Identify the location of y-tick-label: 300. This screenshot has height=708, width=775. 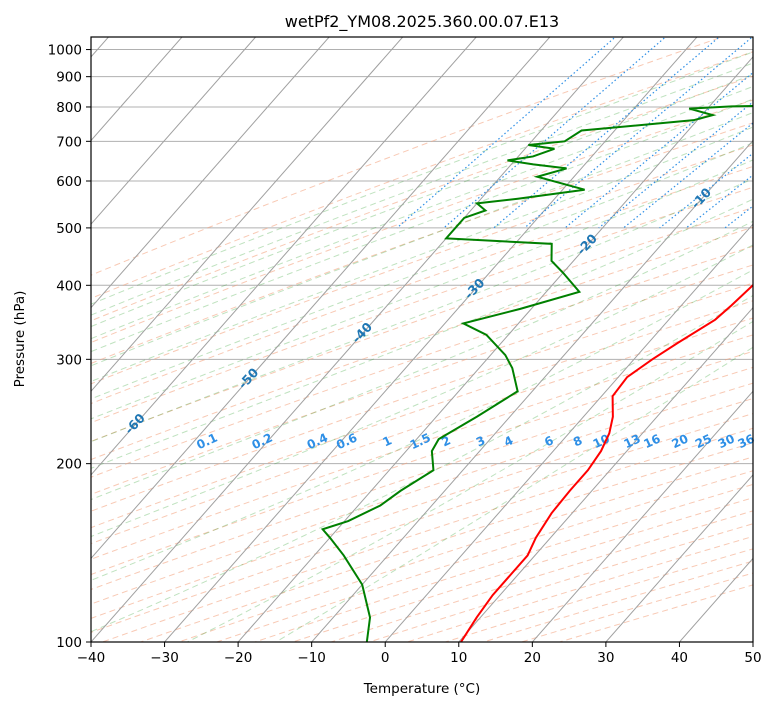
(69, 360).